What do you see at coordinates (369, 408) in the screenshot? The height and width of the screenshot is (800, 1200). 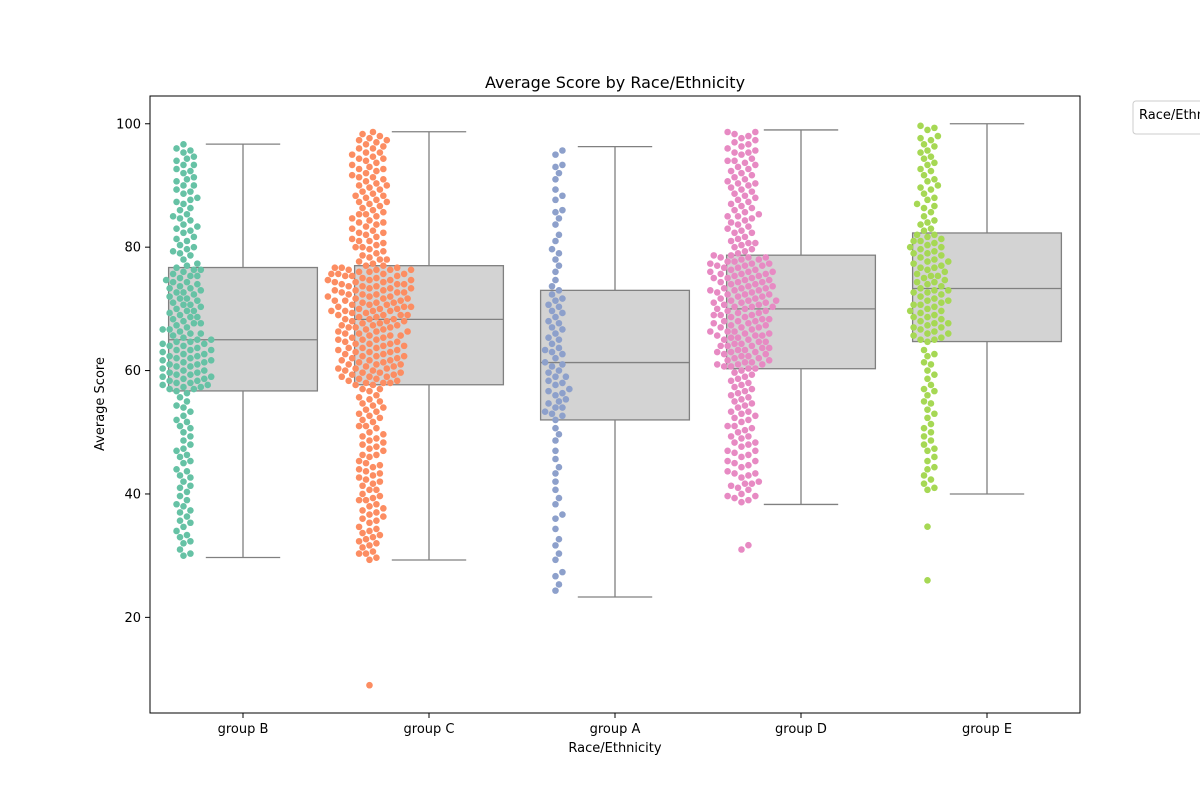 I see `swarm-group-C` at bounding box center [369, 408].